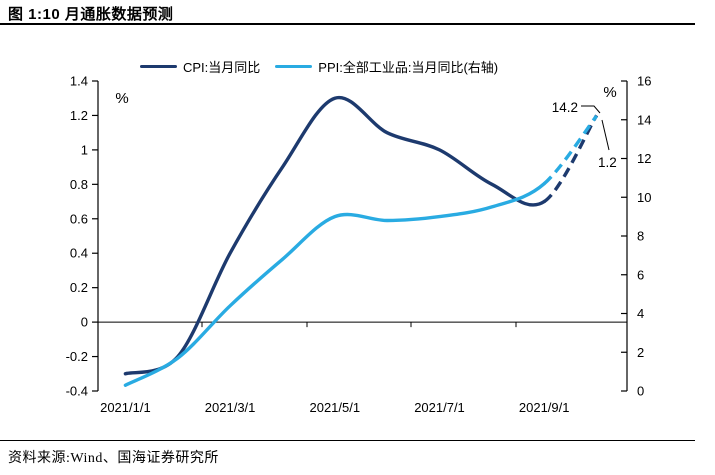 The image size is (715, 475). What do you see at coordinates (605, 135) in the screenshot?
I see `cpi-annotation-leader` at bounding box center [605, 135].